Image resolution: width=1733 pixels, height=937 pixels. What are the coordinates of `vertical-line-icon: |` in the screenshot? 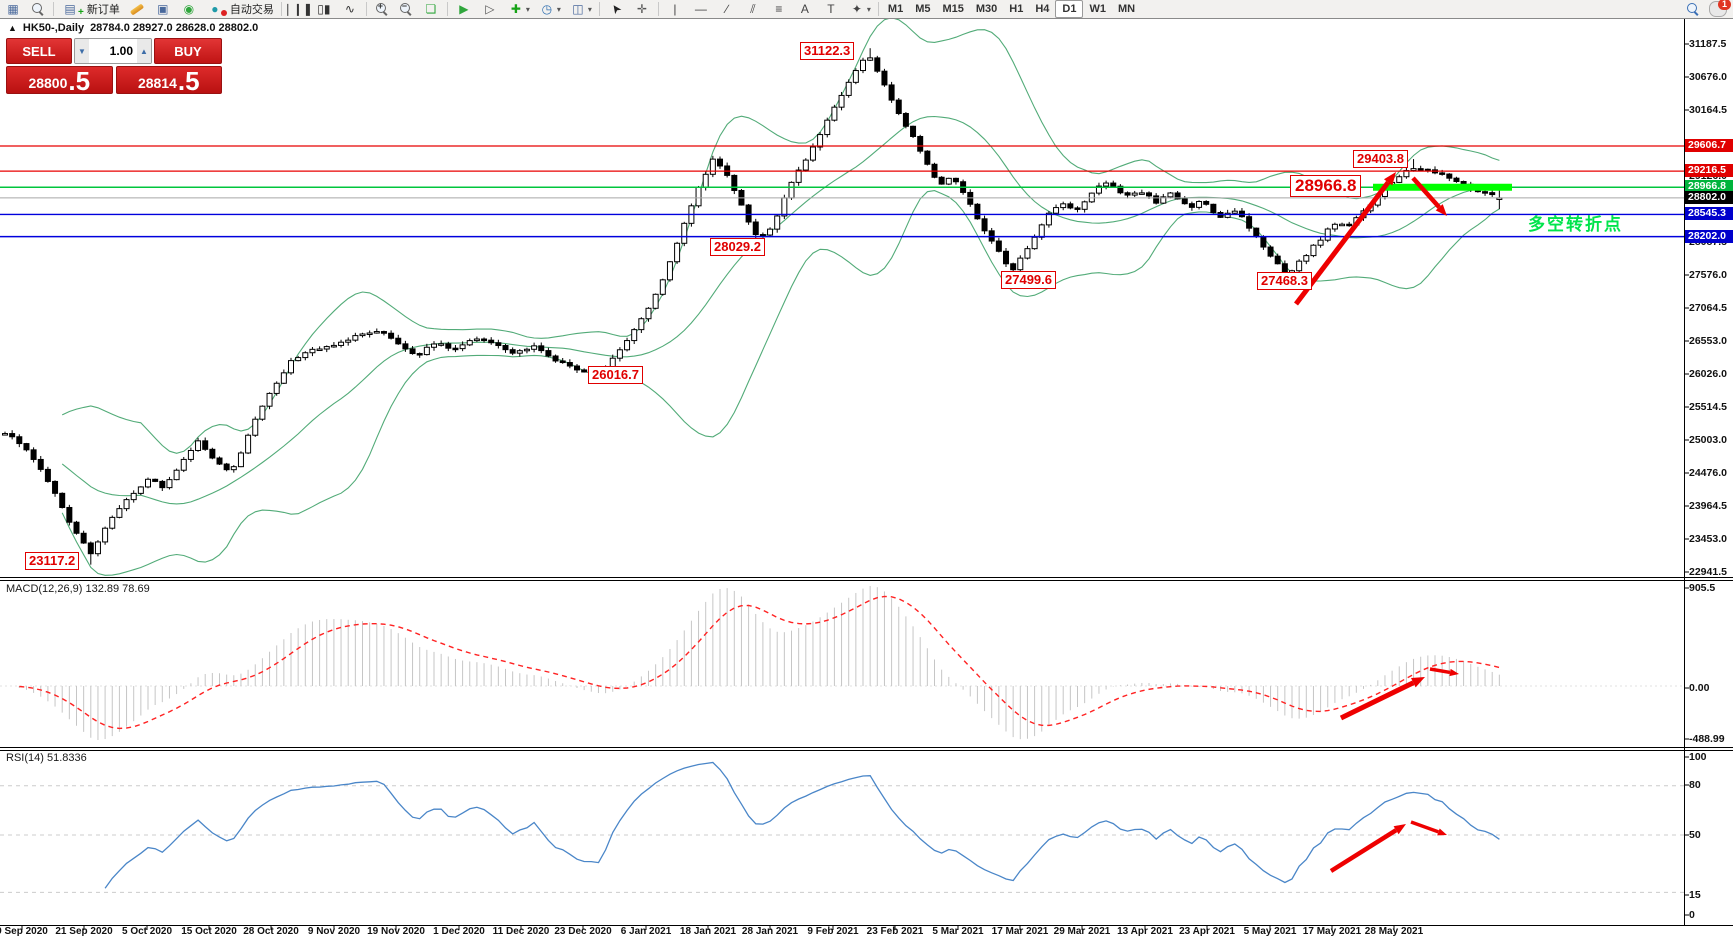 It's located at (675, 9).